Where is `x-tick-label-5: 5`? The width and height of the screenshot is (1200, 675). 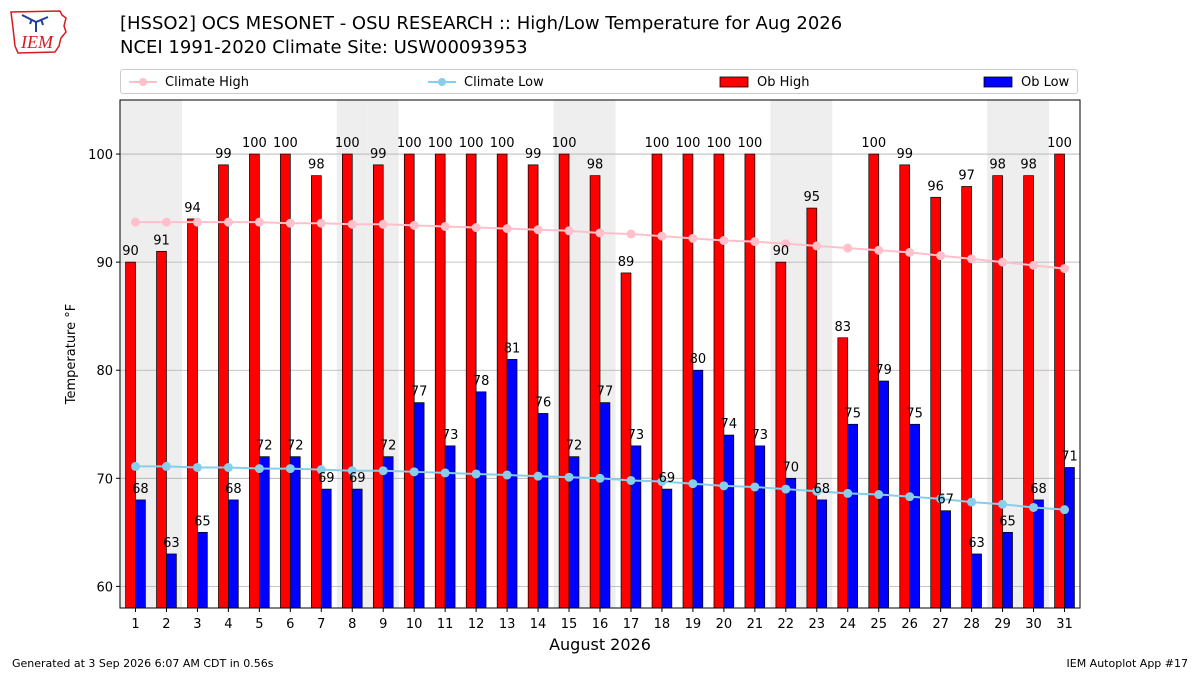 x-tick-label-5: 5 is located at coordinates (259, 624).